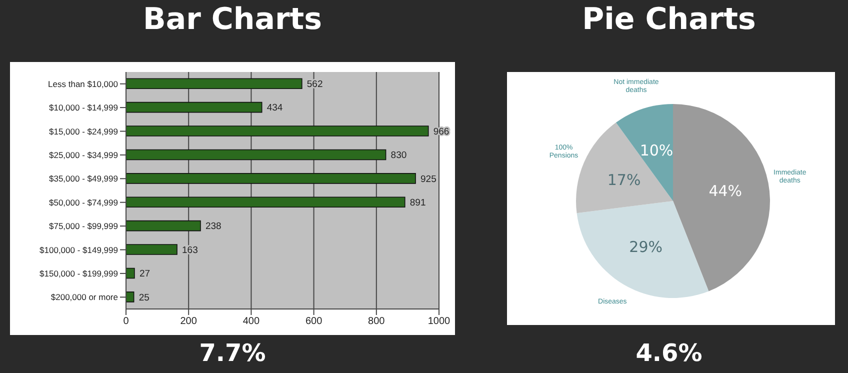 The width and height of the screenshot is (848, 373). What do you see at coordinates (314, 322) in the screenshot?
I see `x-tick-label: 600` at bounding box center [314, 322].